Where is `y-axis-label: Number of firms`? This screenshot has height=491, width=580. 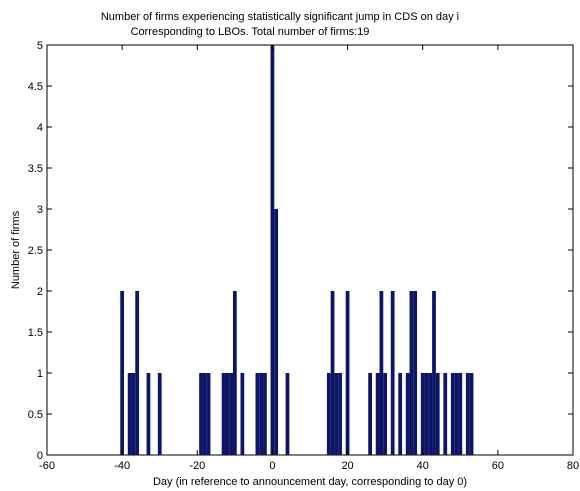 y-axis-label: Number of firms is located at coordinates (16, 249).